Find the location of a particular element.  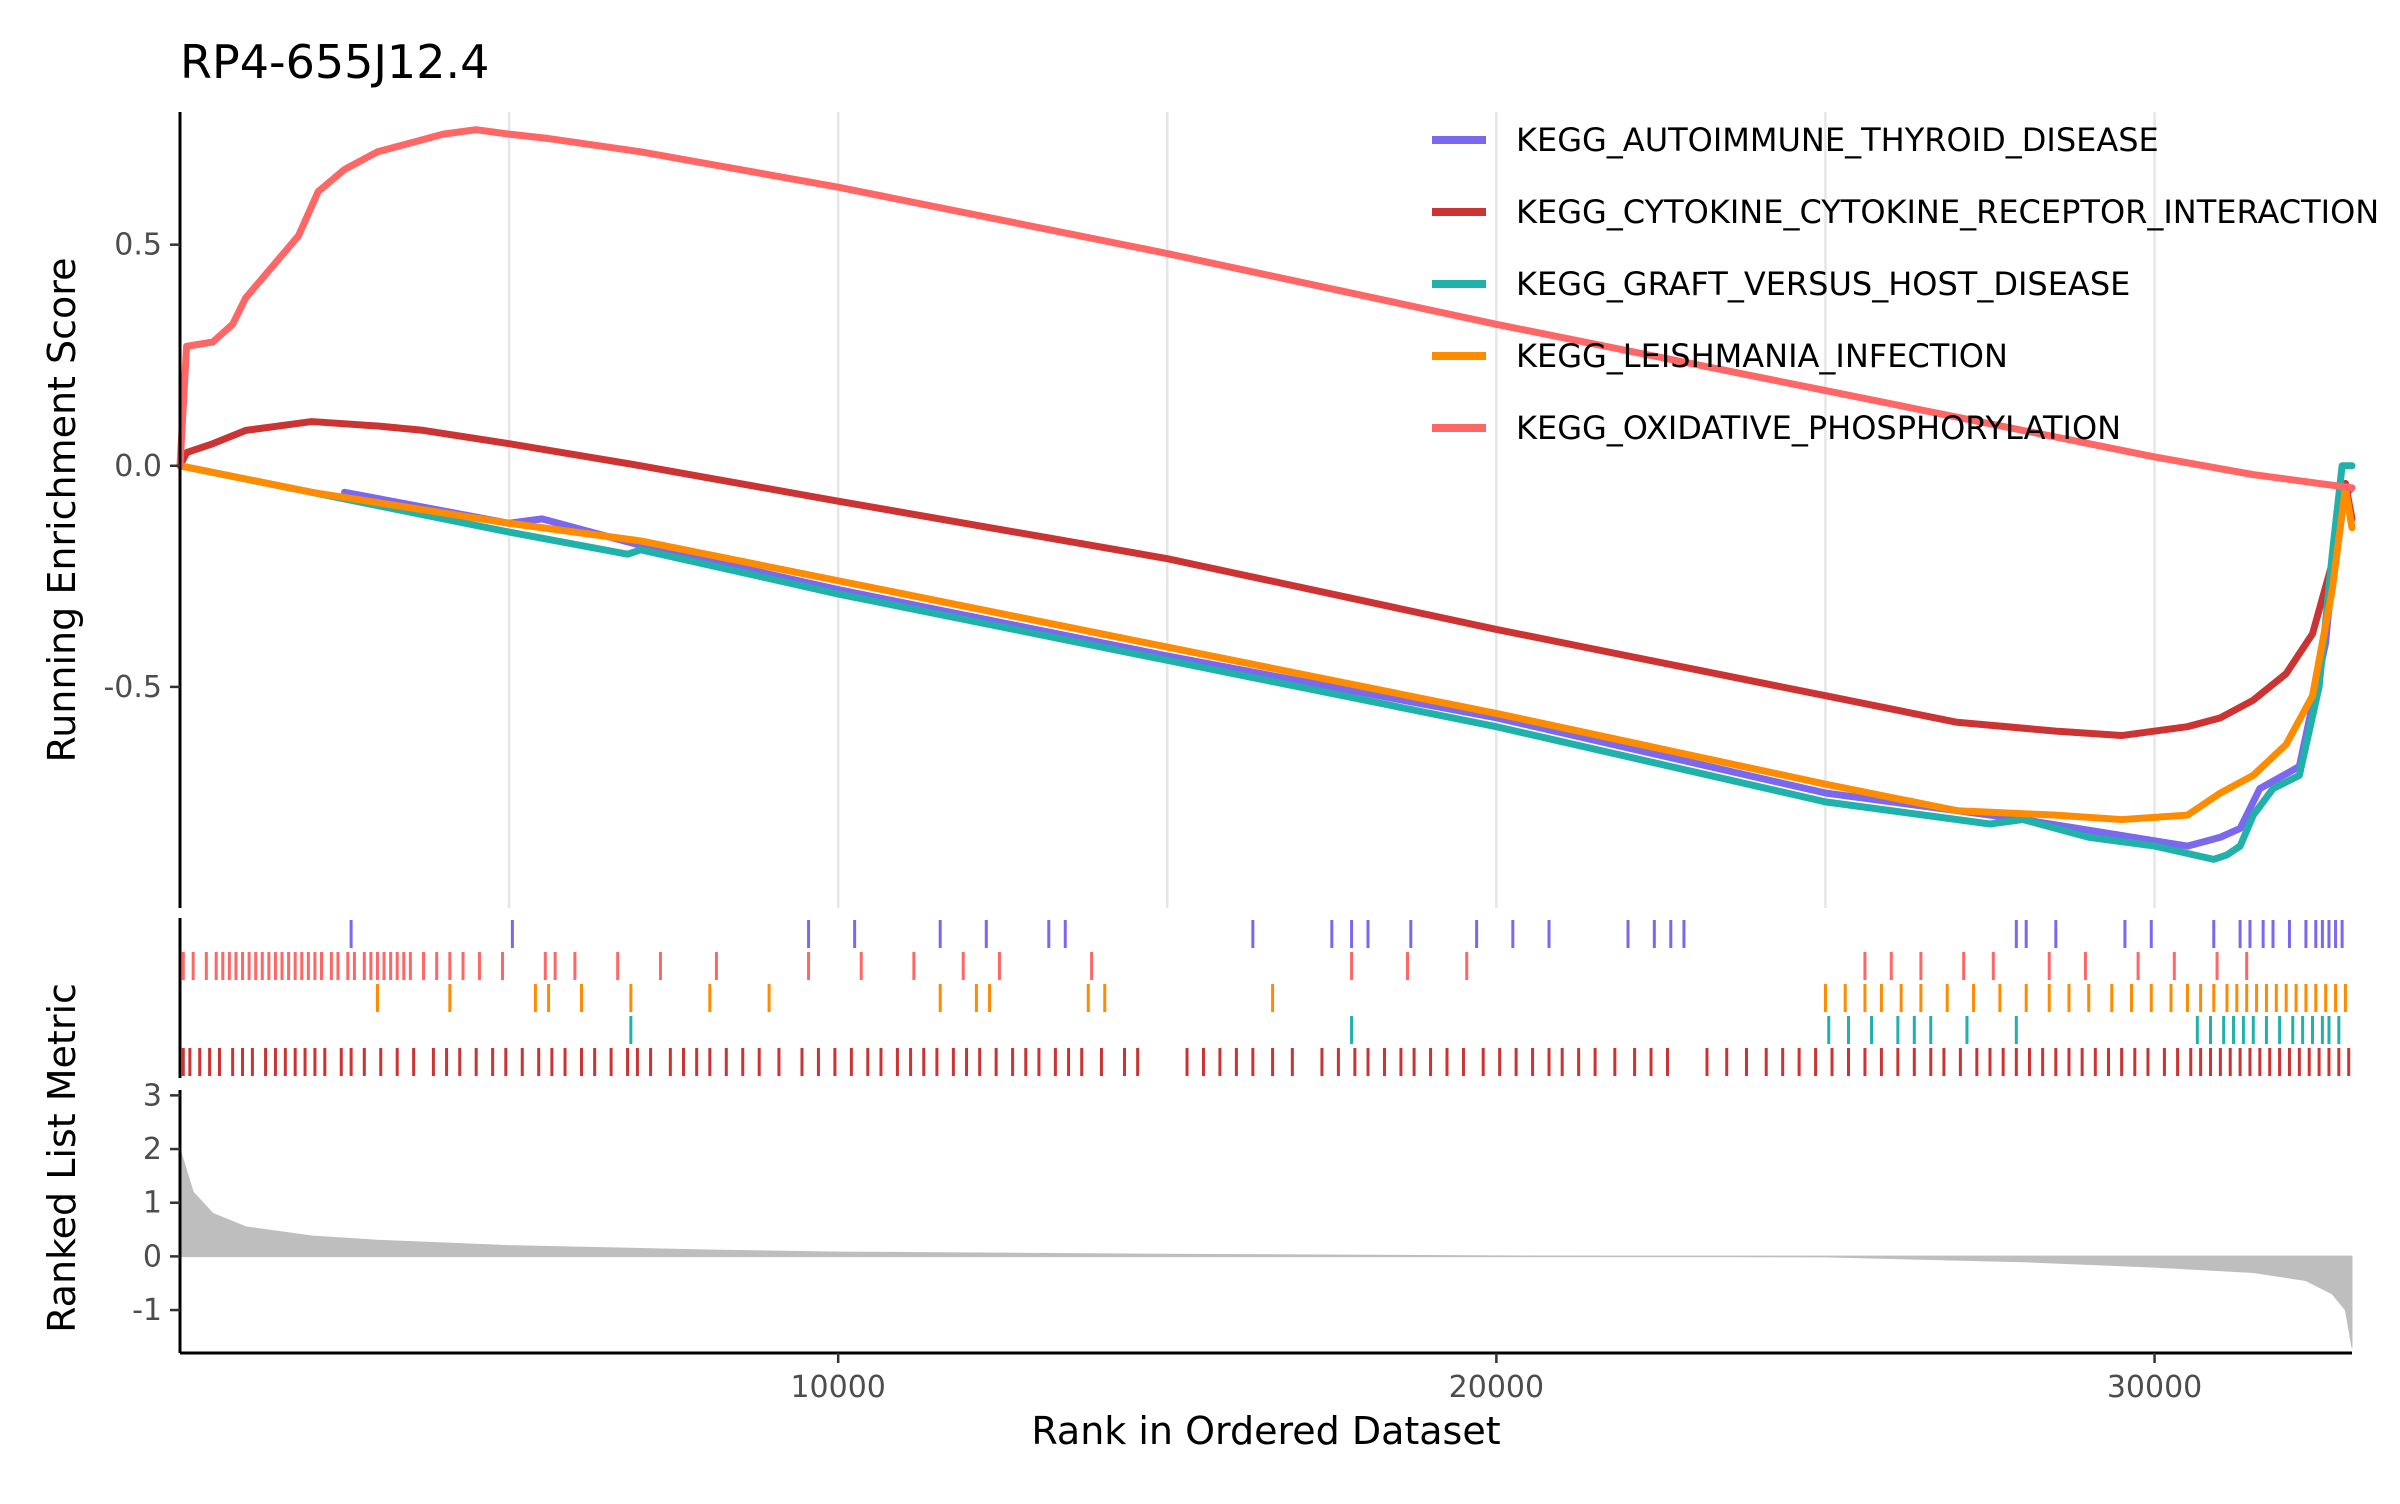

y-axis-label-top: Running Enrichment Score is located at coordinates (62, 510).